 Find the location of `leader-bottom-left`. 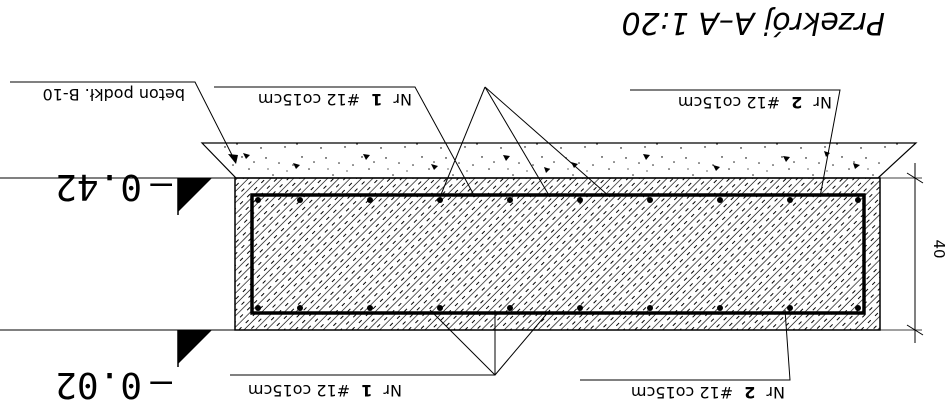

leader-bottom-left is located at coordinates (685, 345).